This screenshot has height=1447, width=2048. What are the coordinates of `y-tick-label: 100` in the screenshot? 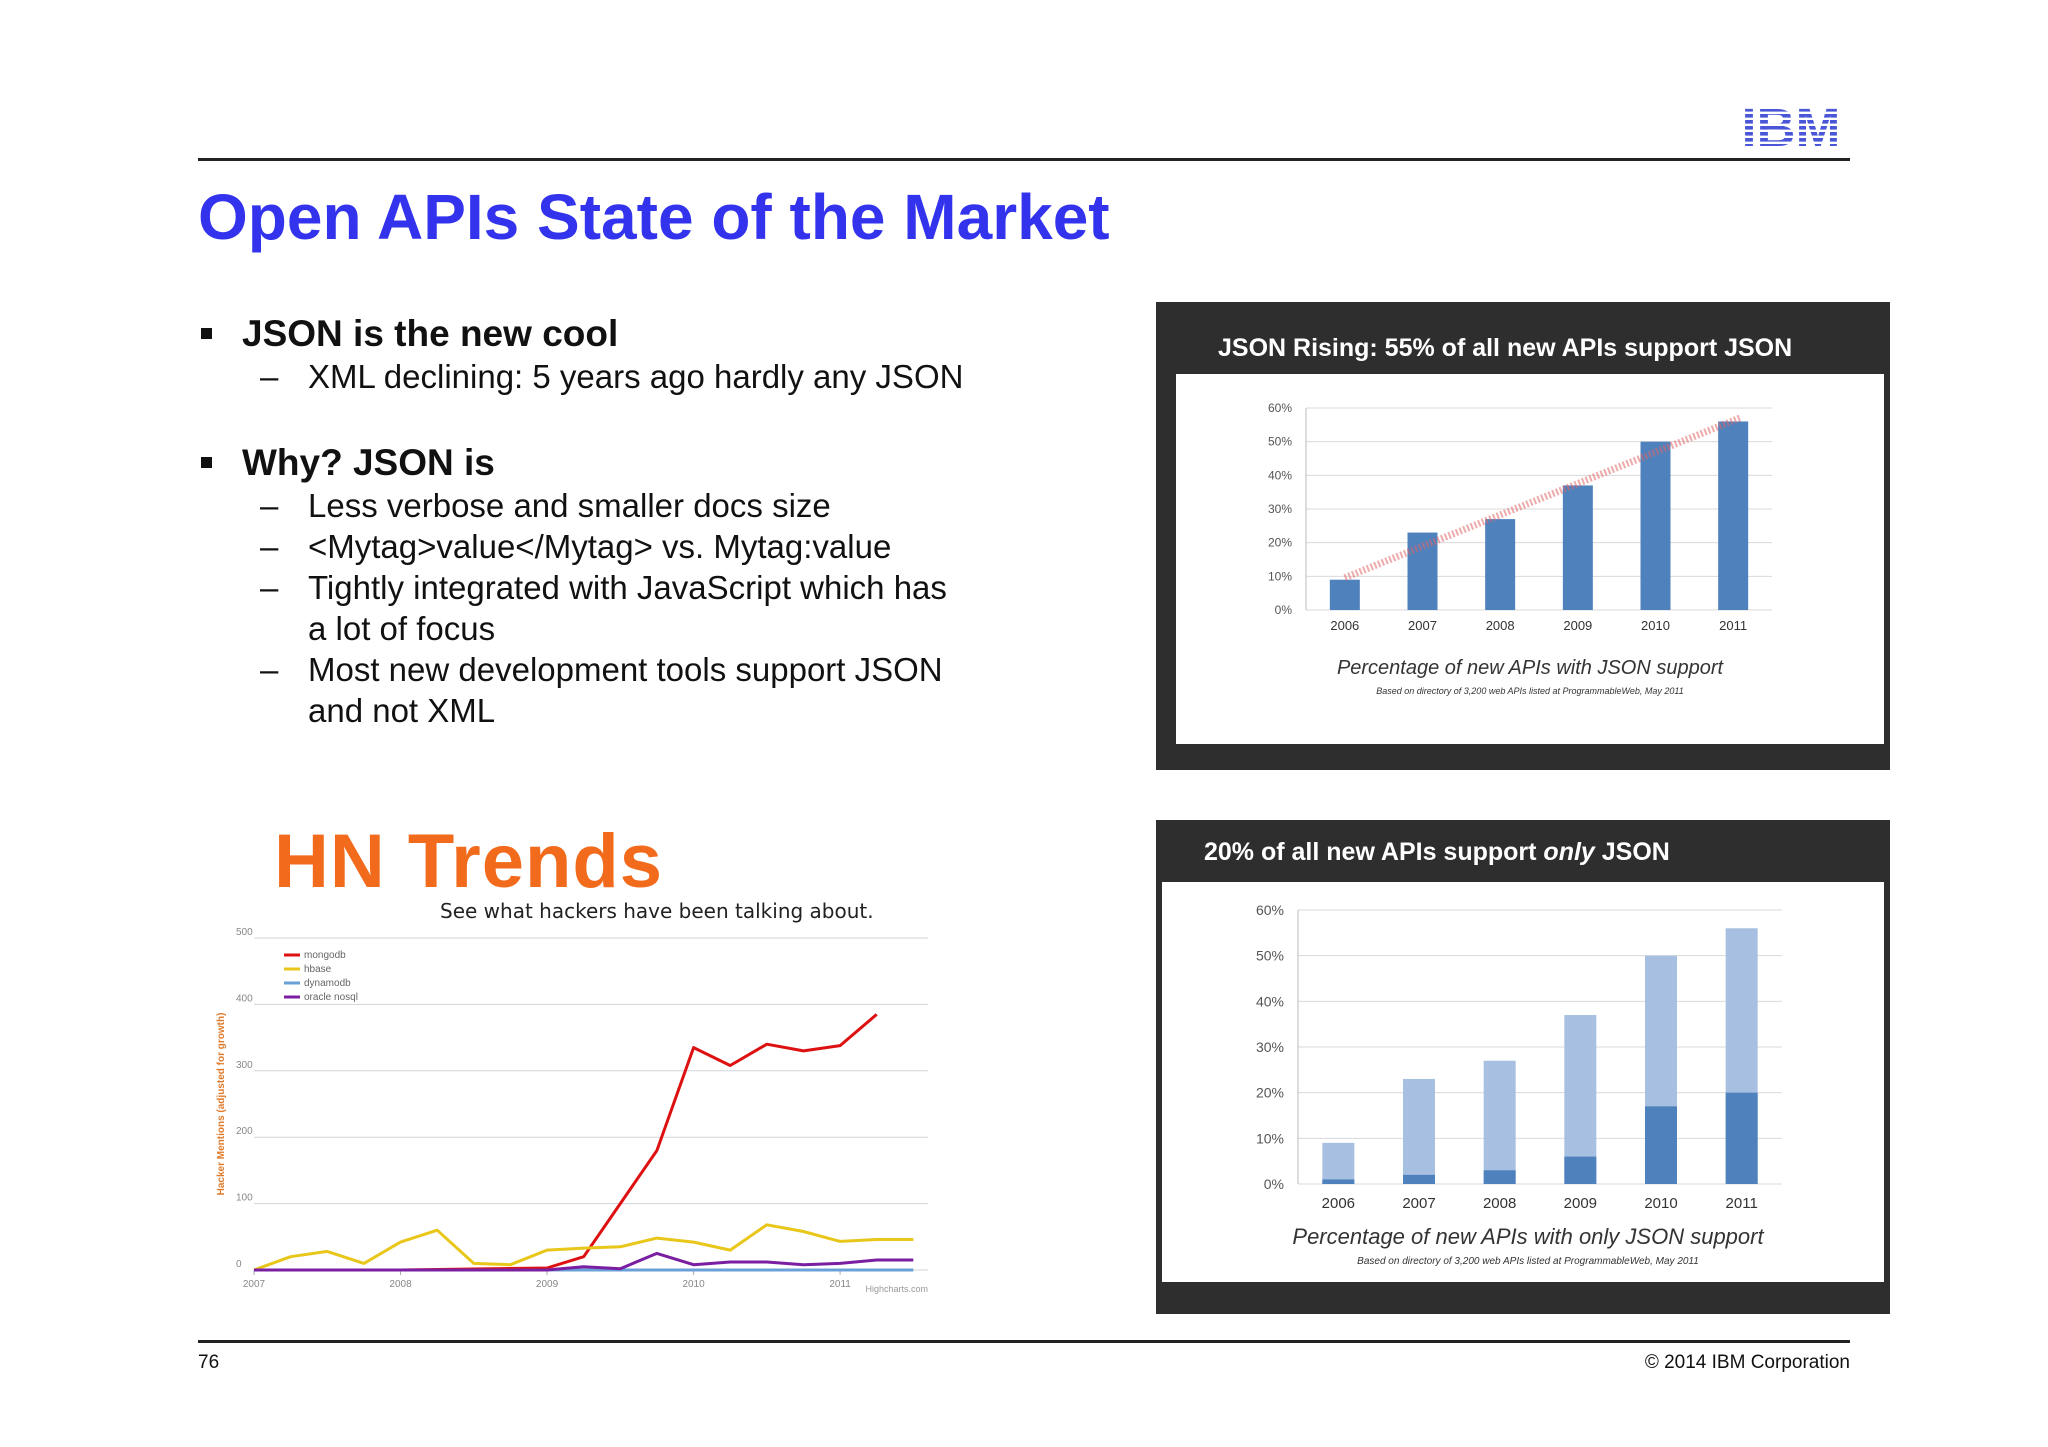 It's located at (244, 1198).